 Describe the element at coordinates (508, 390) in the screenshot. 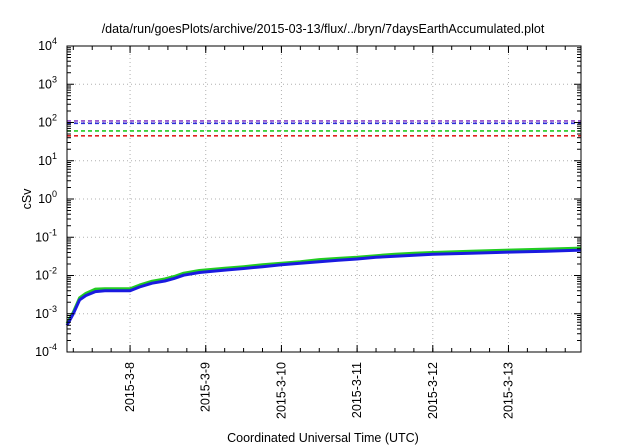

I see `x-tick-label: 2015-3-13` at that location.